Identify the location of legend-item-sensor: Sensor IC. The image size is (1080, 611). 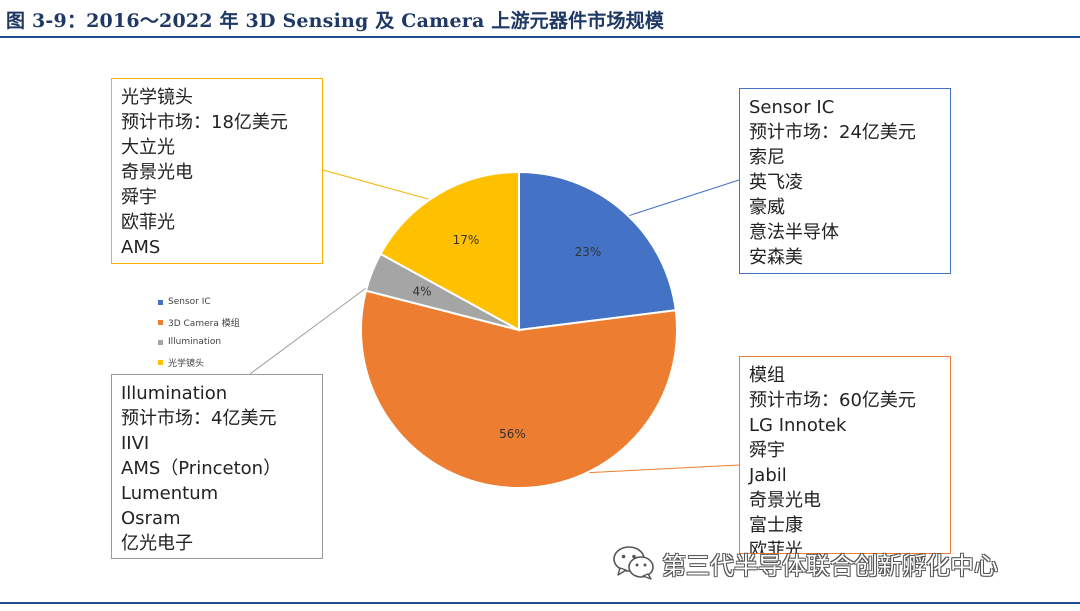
(199, 302).